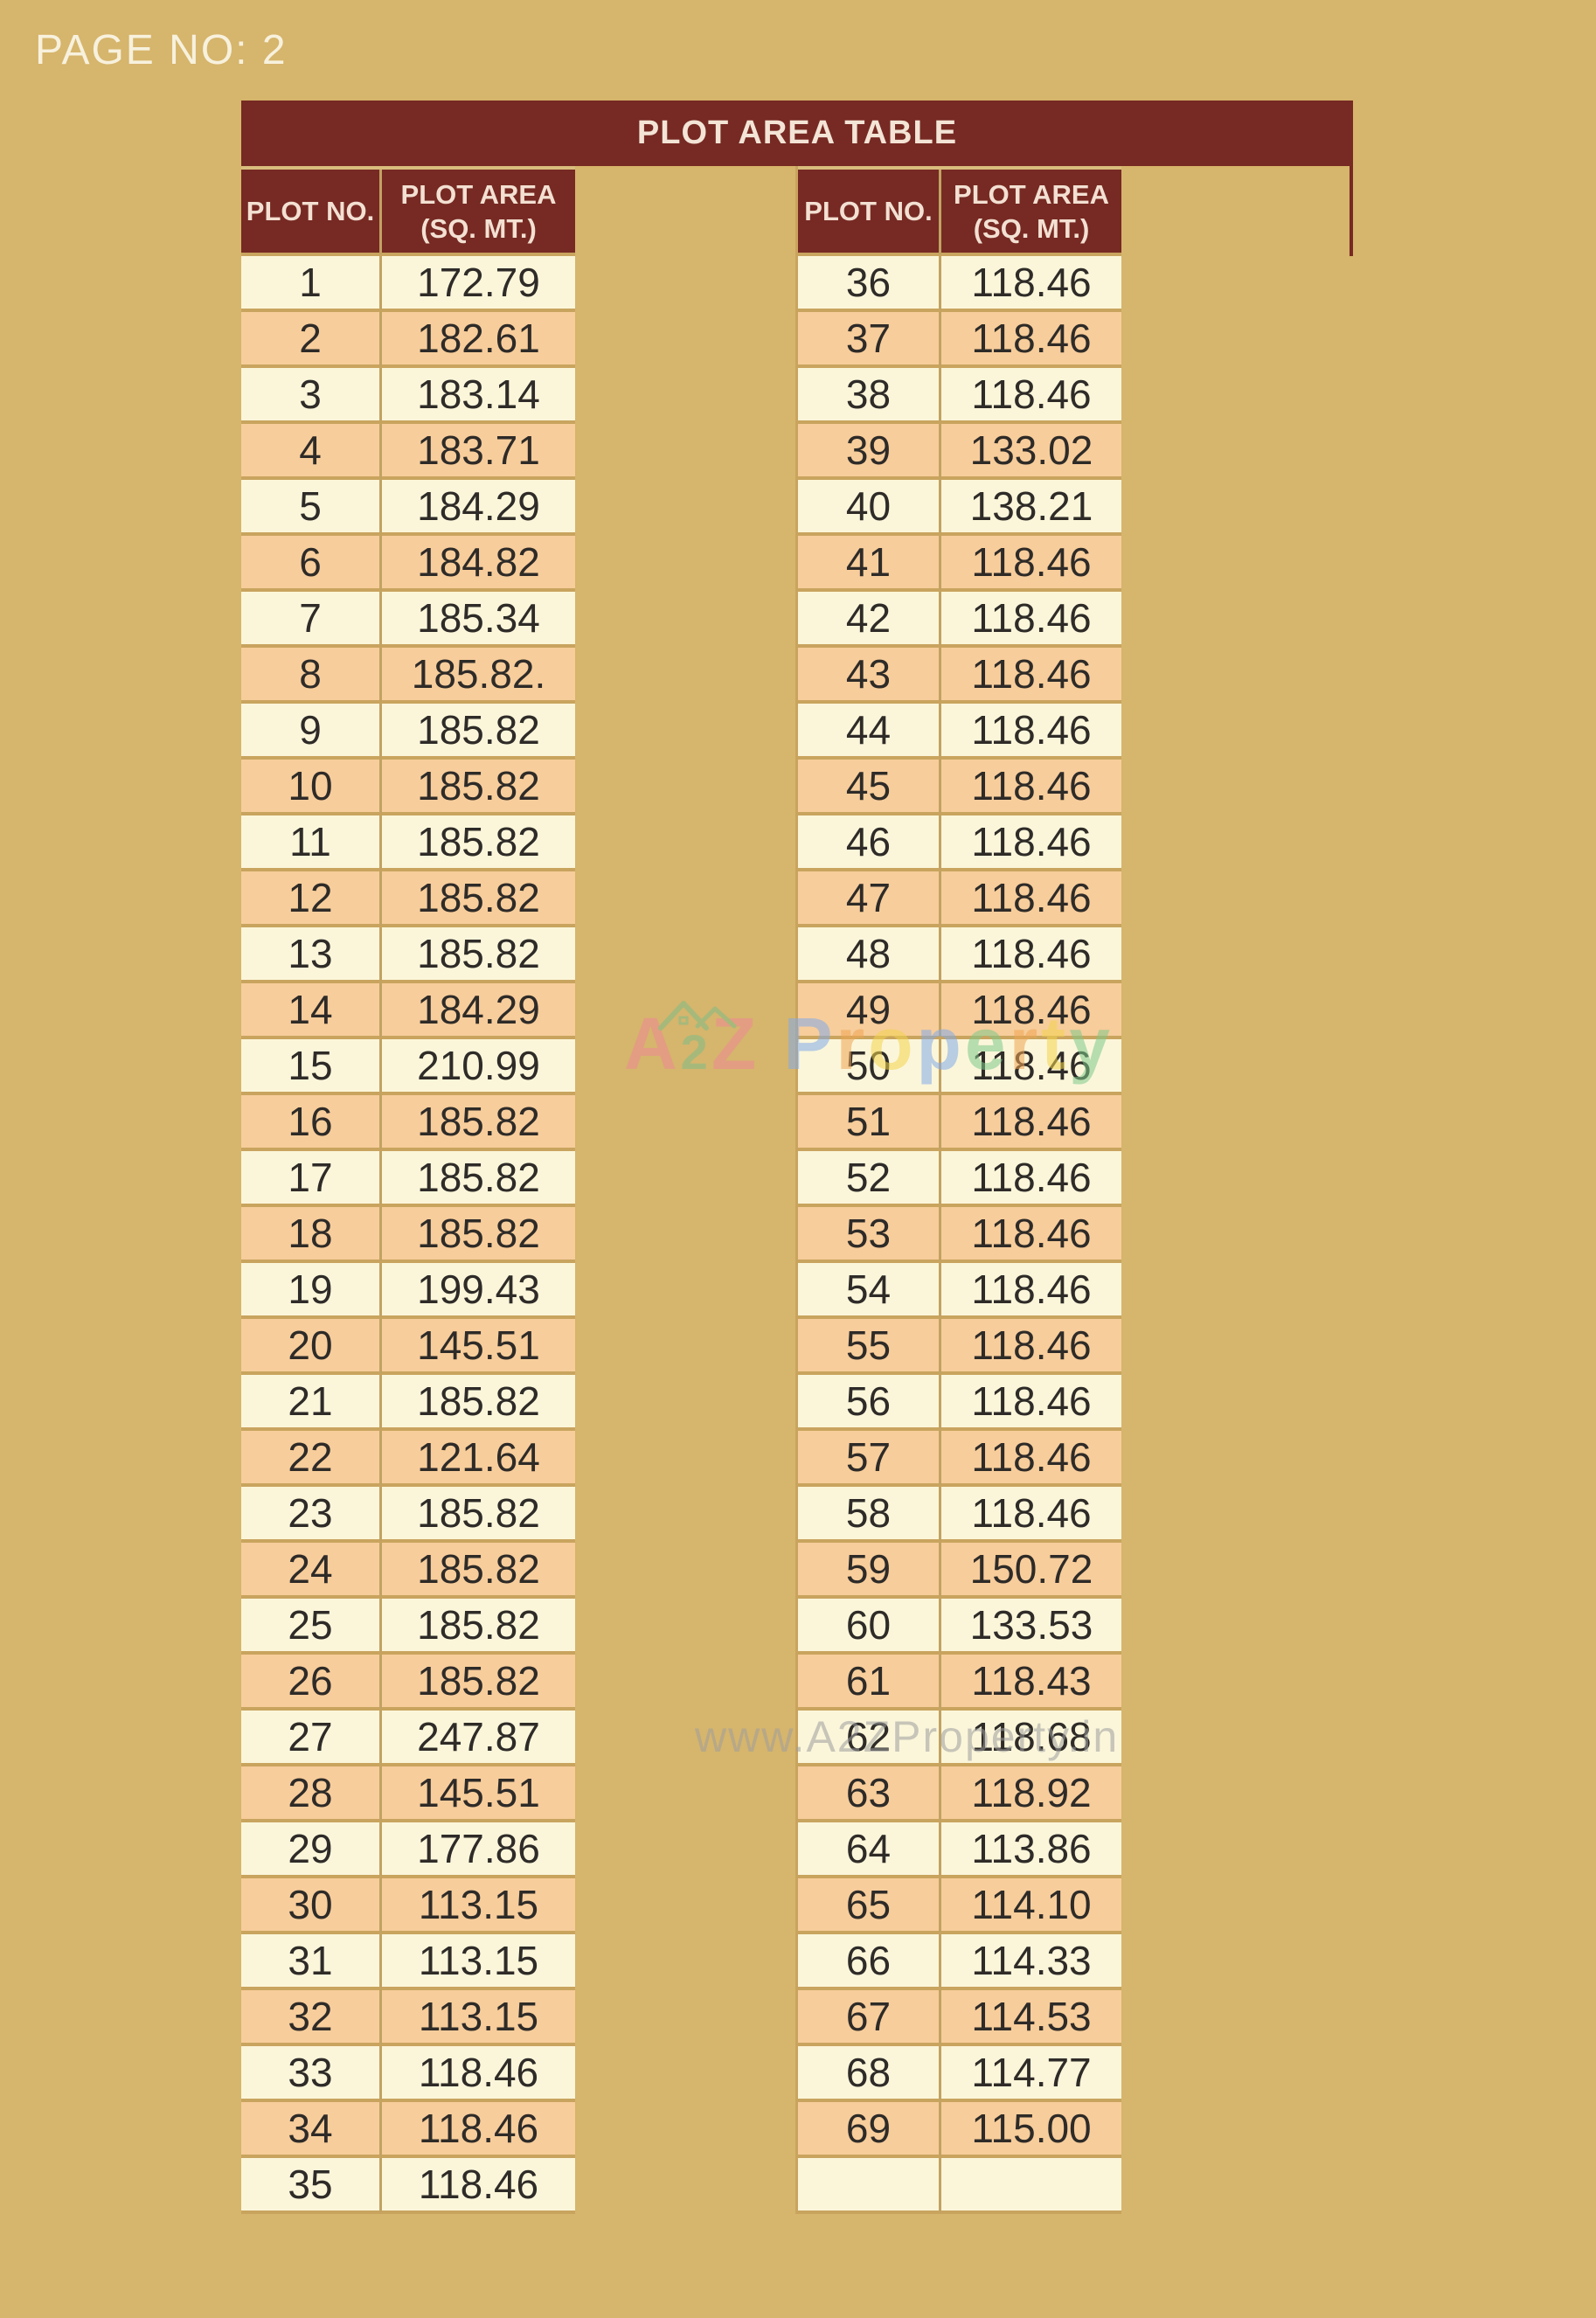 This screenshot has height=2318, width=1596. I want to click on table-row: 4 183.71, so click(408, 452).